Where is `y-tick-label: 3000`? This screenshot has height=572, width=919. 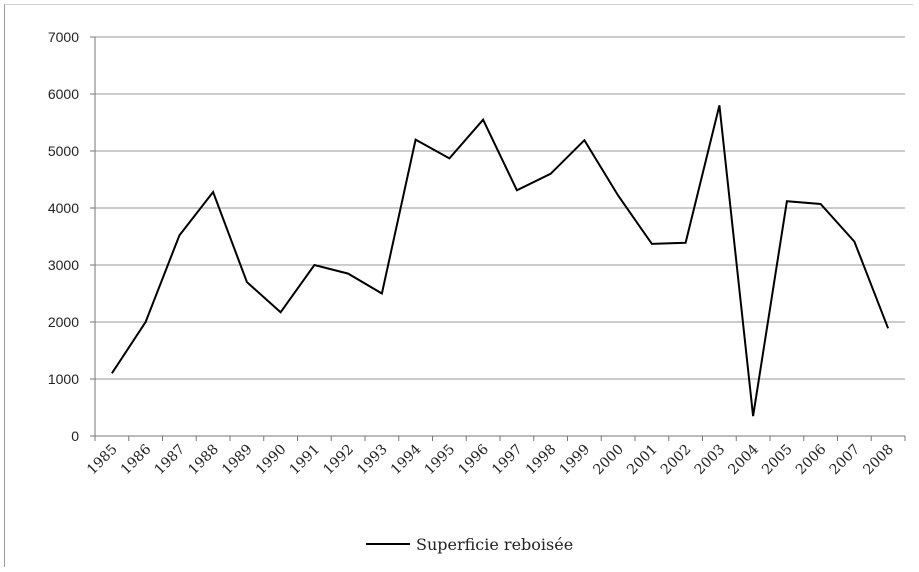 y-tick-label: 3000 is located at coordinates (63, 265).